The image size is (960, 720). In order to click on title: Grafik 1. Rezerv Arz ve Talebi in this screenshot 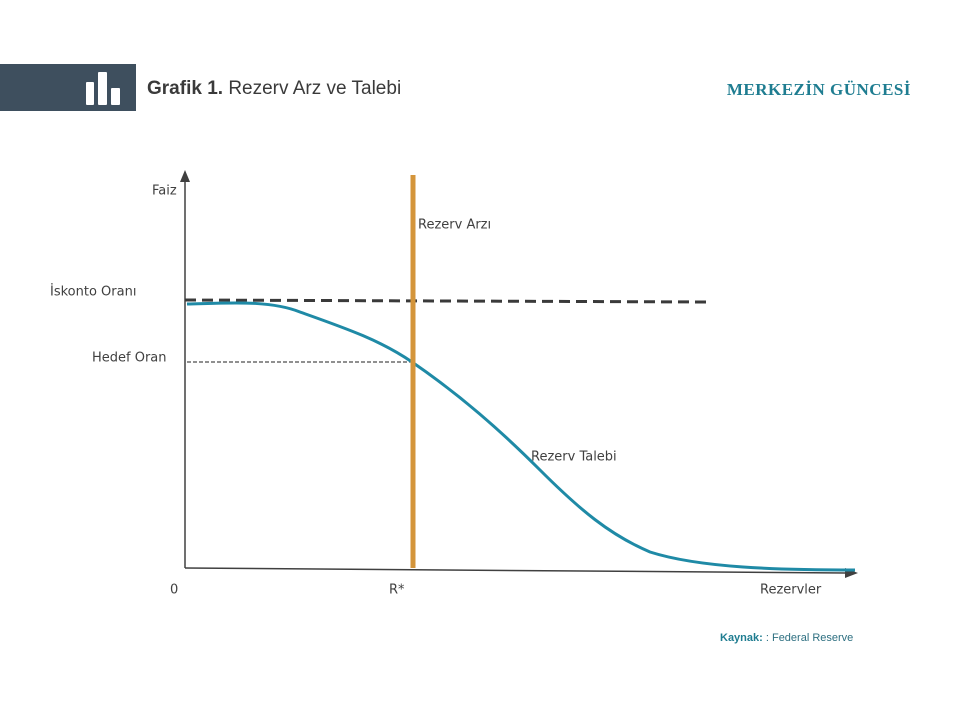, I will do `click(274, 88)`.